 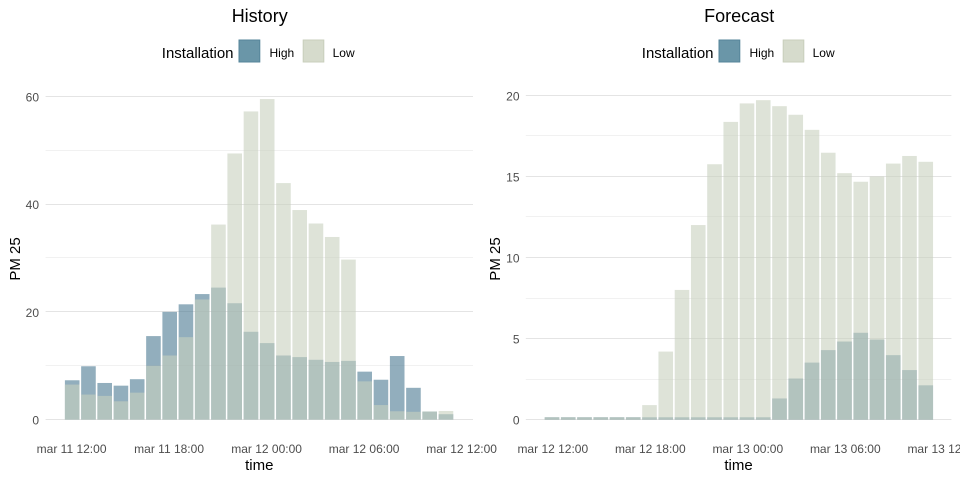 What do you see at coordinates (513, 177) in the screenshot?
I see `svg-text: 15` at bounding box center [513, 177].